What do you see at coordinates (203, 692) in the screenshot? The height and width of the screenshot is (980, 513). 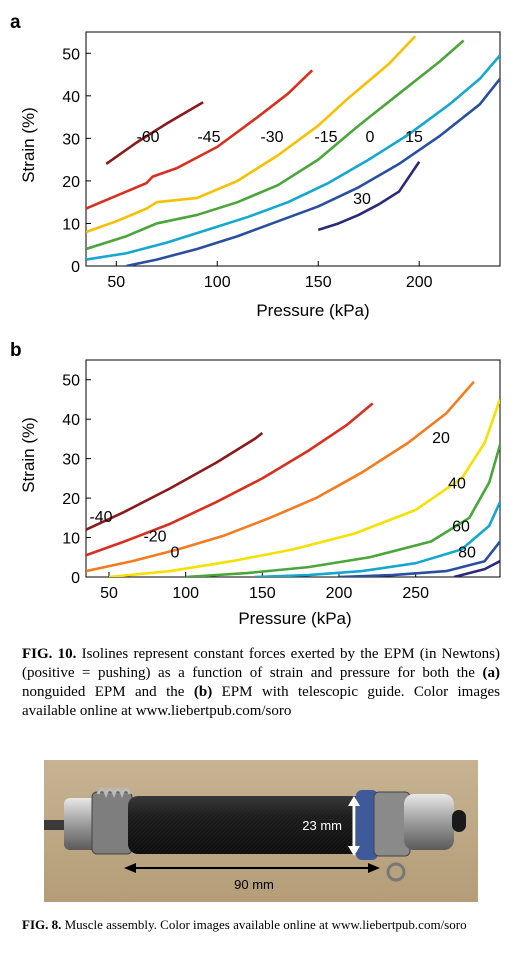 I see `fig10-caption-bold-b: (b)` at bounding box center [203, 692].